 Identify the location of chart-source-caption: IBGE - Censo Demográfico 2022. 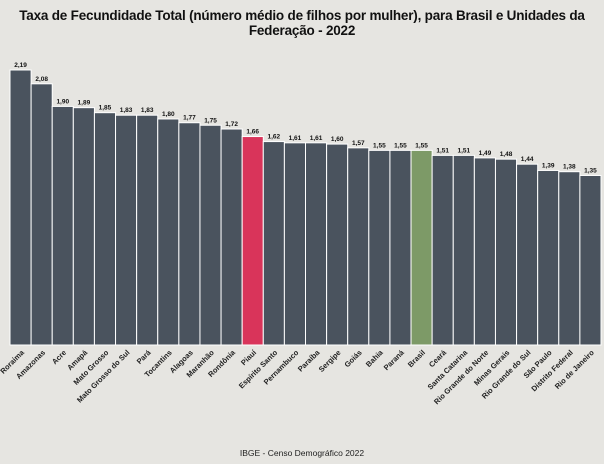
(302, 453).